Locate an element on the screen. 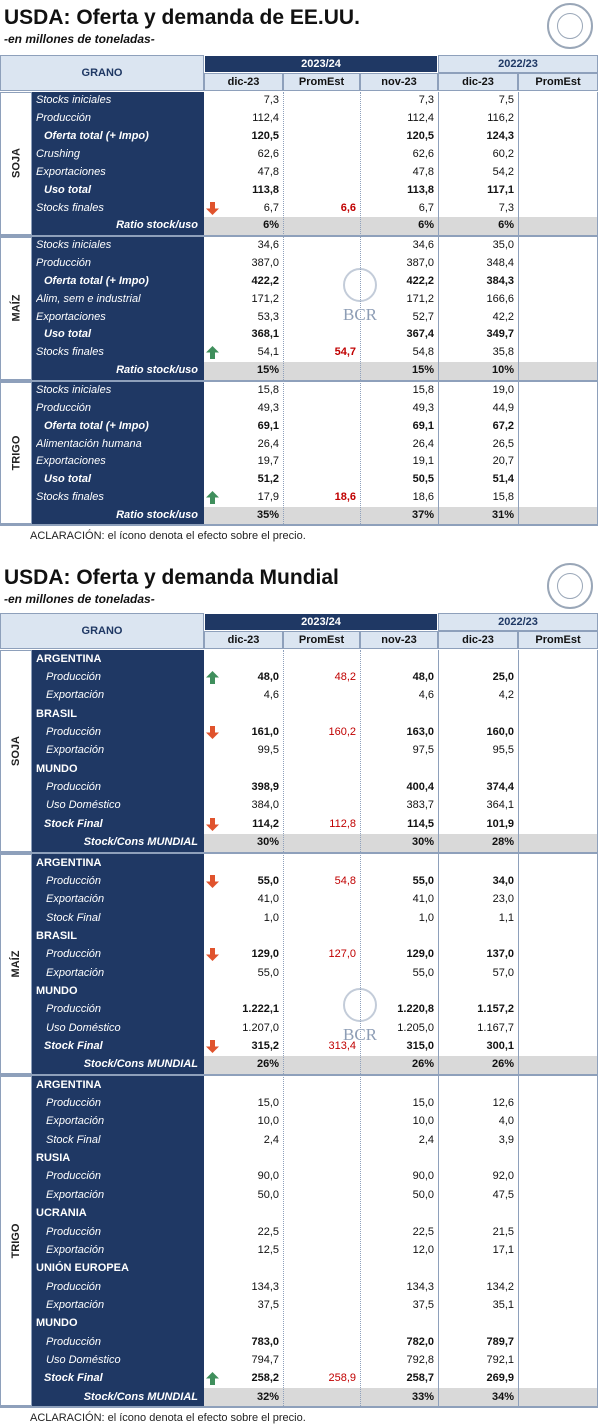 The height and width of the screenshot is (1427, 598). cell-value: 1,0 is located at coordinates (271, 917).